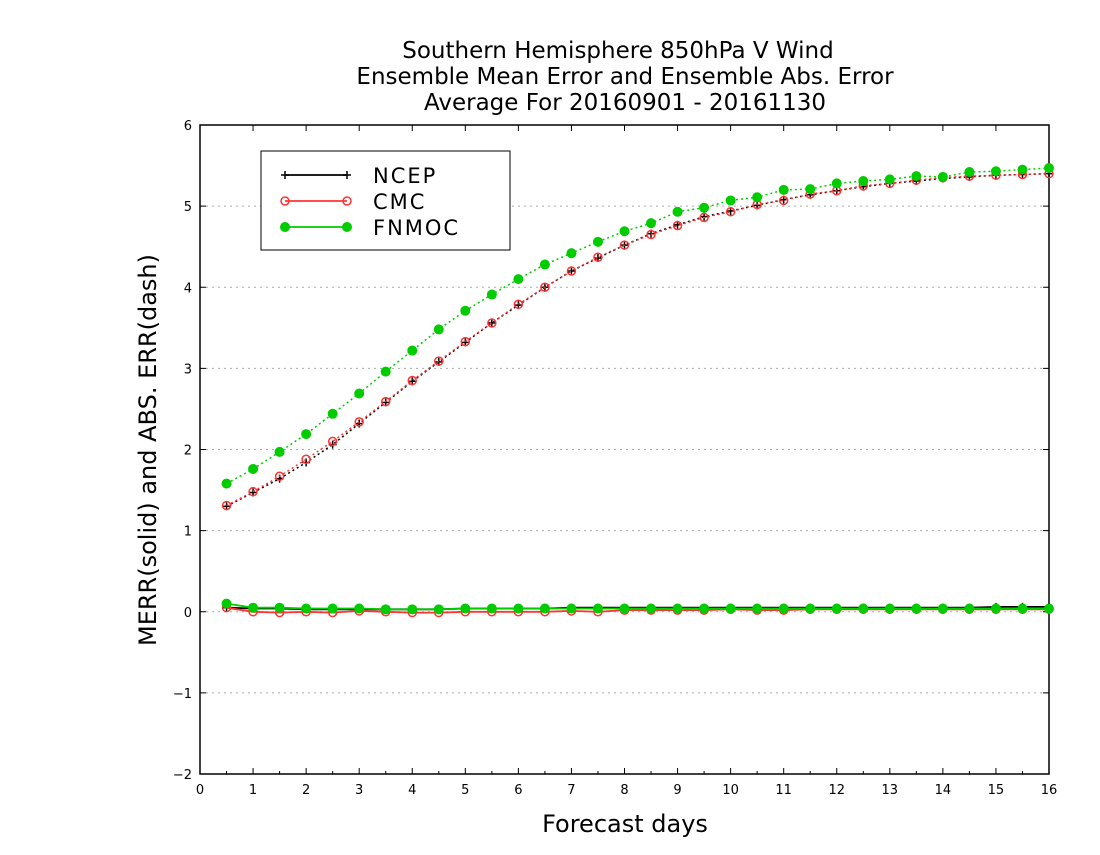 Image resolution: width=1100 pixels, height=855 pixels. What do you see at coordinates (306, 790) in the screenshot?
I see `x-tick-label: 2` at bounding box center [306, 790].